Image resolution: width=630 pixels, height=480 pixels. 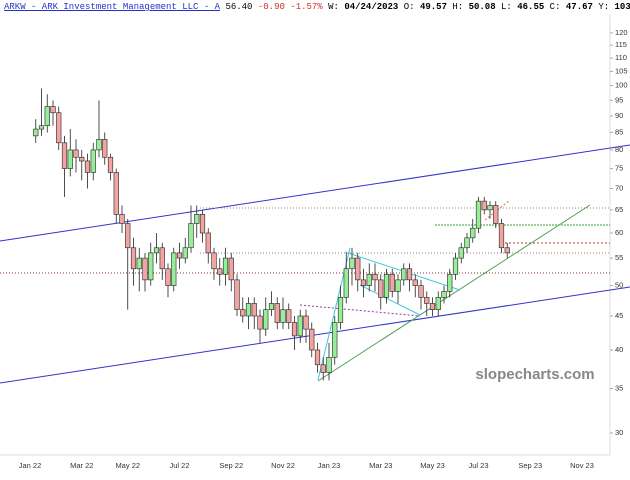 What do you see at coordinates (619, 349) in the screenshot?
I see `y-tick-label: 40` at bounding box center [619, 349].